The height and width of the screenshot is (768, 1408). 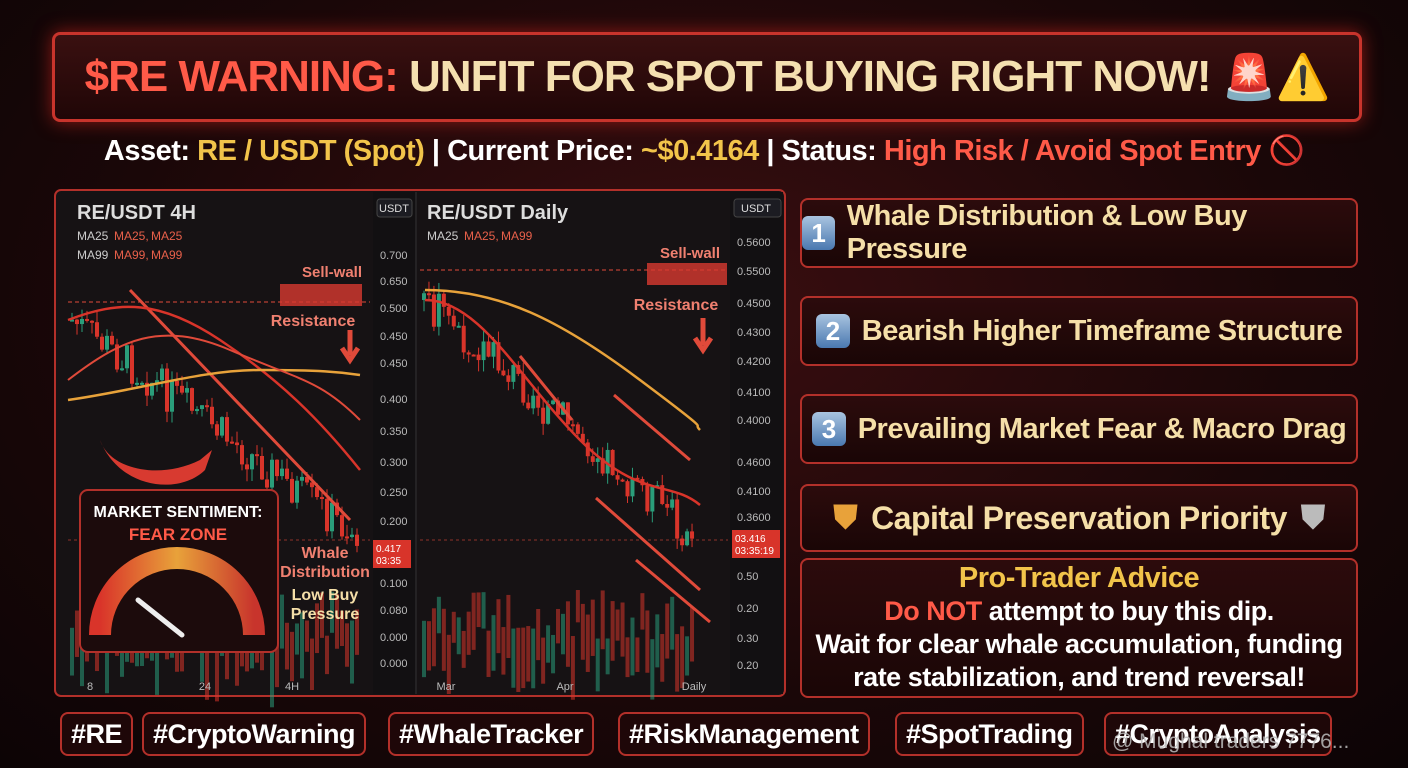 I want to click on status-label: | Status:, so click(x=821, y=151).